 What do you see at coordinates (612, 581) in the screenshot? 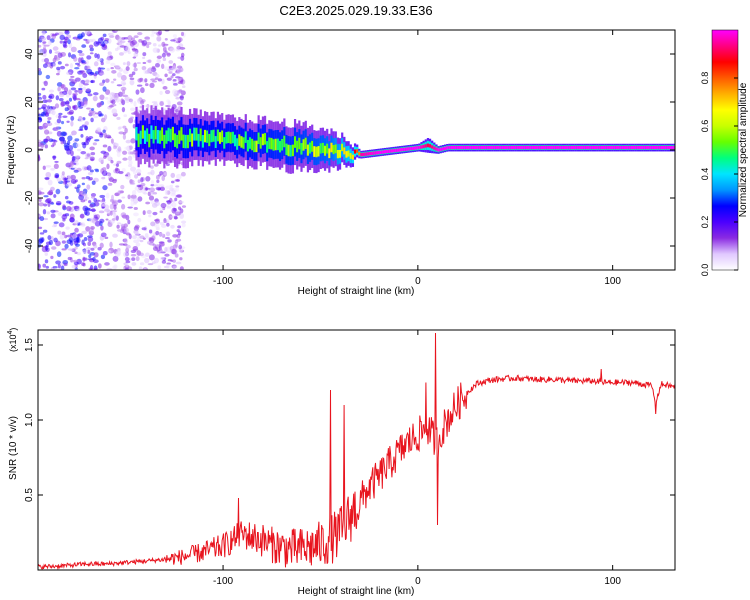
I see `x-tick-label: 100` at bounding box center [612, 581].